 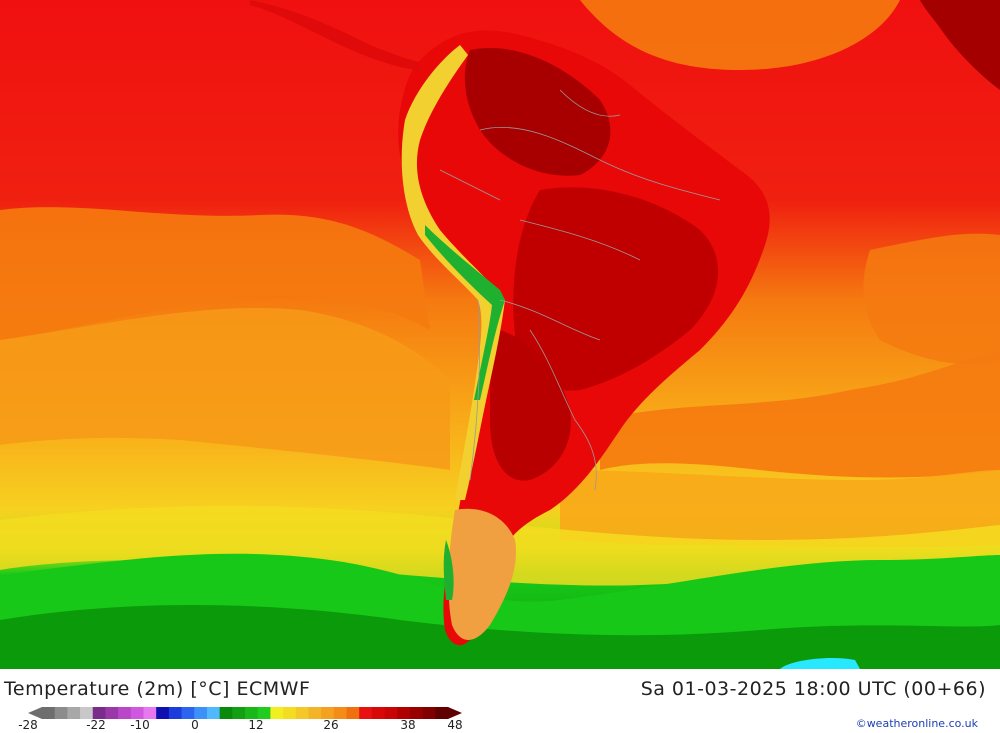 I want to click on color-scale-legend: -28 -22 -10 0 12 26 38 48, so click(x=243, y=719).